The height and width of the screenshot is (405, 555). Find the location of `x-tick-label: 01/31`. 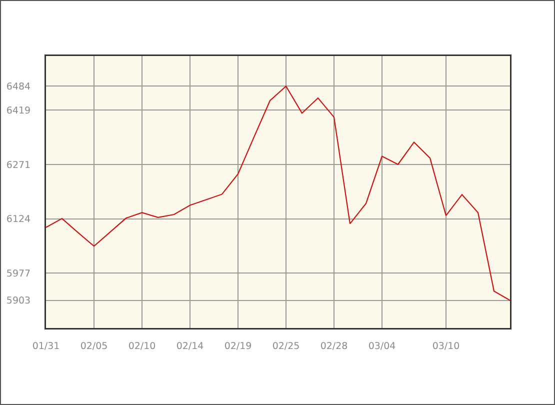

x-tick-label: 01/31 is located at coordinates (46, 346).